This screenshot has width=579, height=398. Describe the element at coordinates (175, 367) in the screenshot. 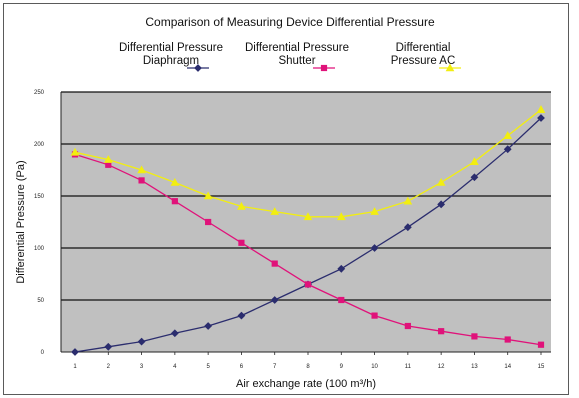

I see `x-tick-label: 4` at that location.